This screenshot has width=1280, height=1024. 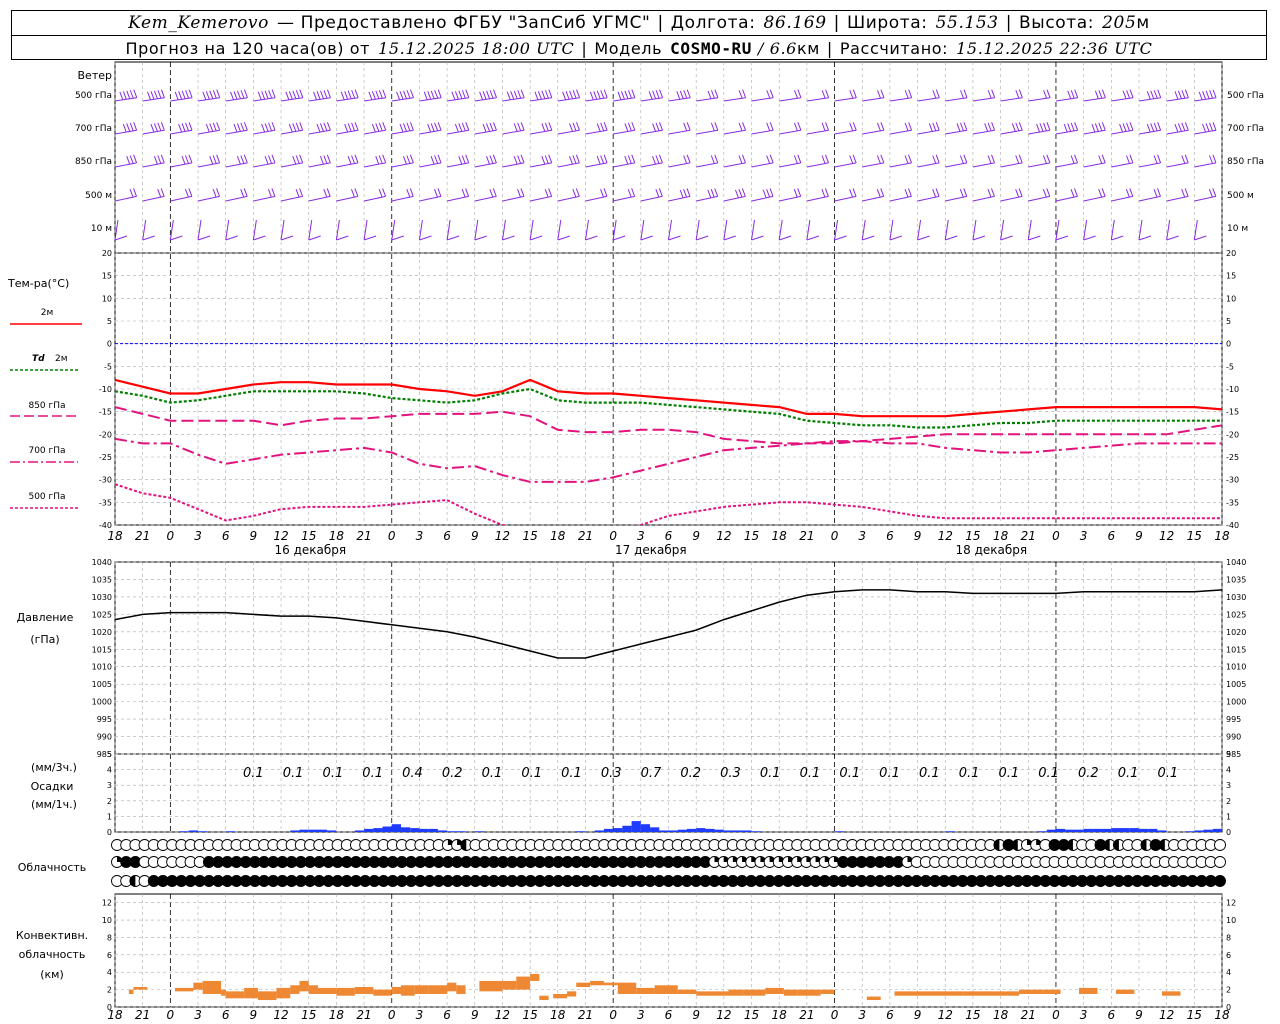 What do you see at coordinates (198, 536) in the screenshot?
I see `hour-tick-temp: 3` at bounding box center [198, 536].